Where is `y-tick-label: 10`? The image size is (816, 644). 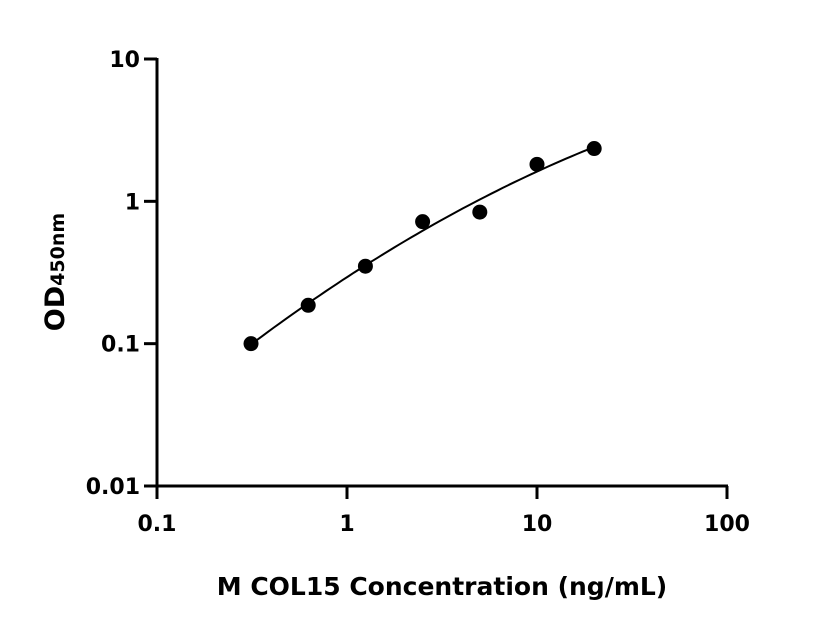 y-tick-label: 10 is located at coordinates (124, 60).